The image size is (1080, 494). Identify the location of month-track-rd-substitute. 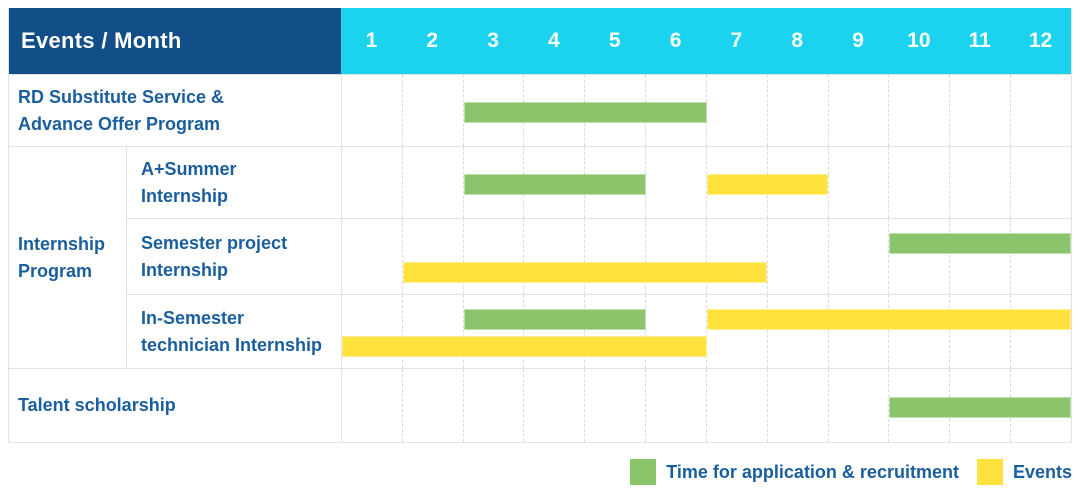
(706, 110).